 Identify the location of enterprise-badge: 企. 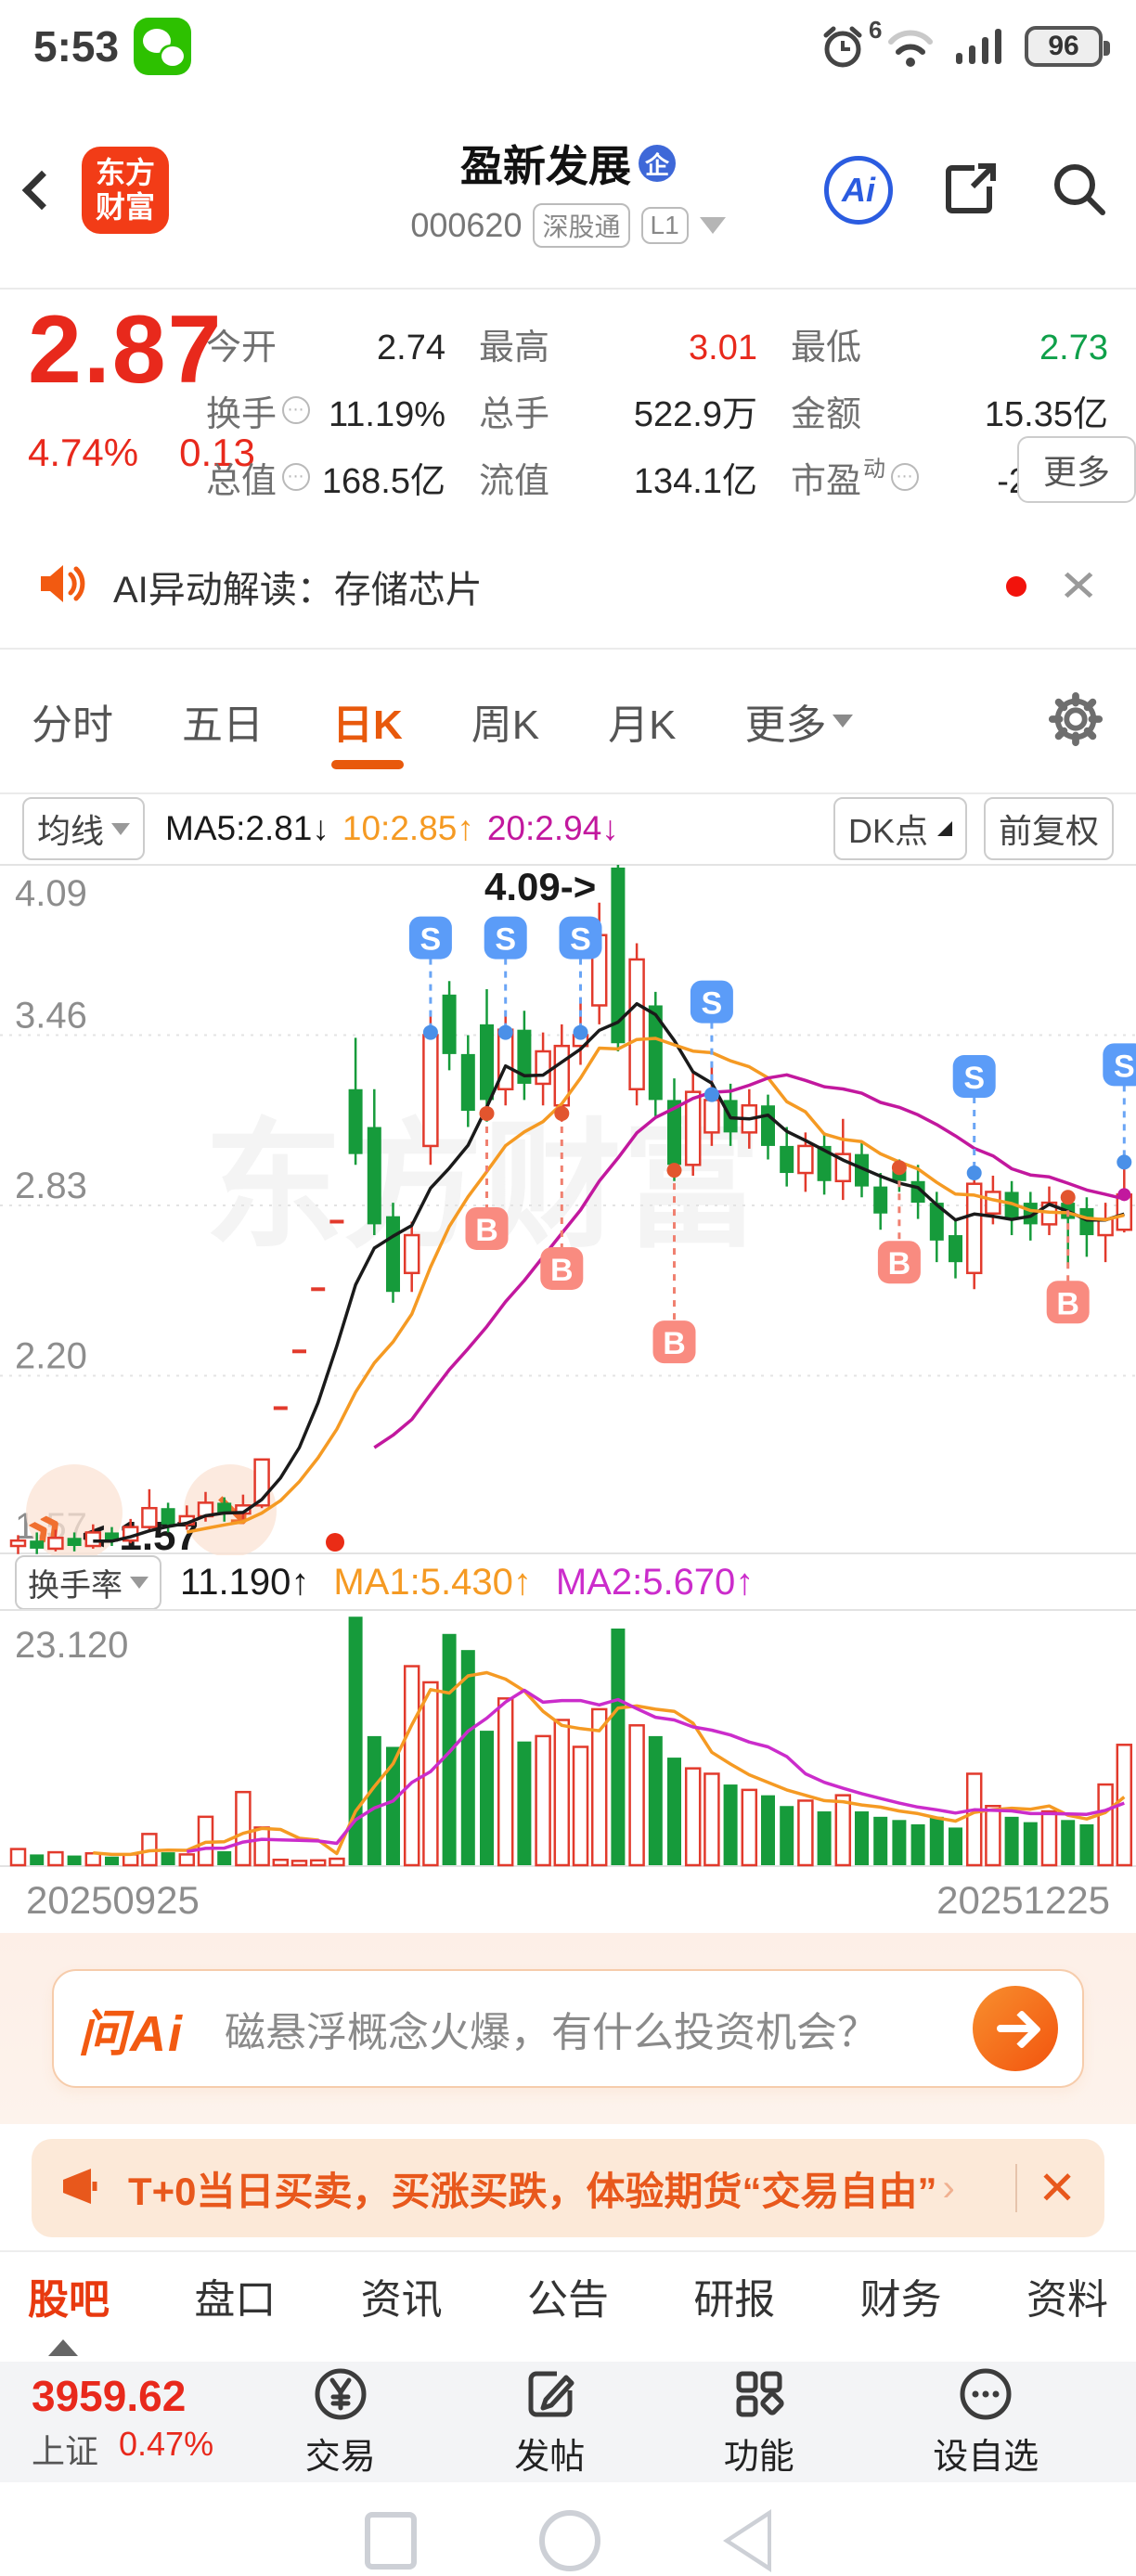
(657, 164).